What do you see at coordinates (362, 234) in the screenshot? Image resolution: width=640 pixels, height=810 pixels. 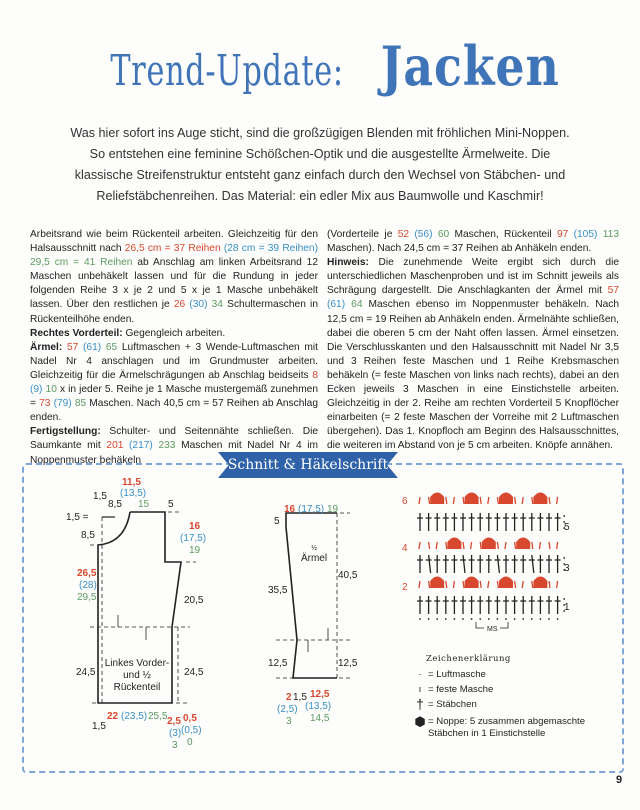 I see `text-run: (Vorderteile je` at bounding box center [362, 234].